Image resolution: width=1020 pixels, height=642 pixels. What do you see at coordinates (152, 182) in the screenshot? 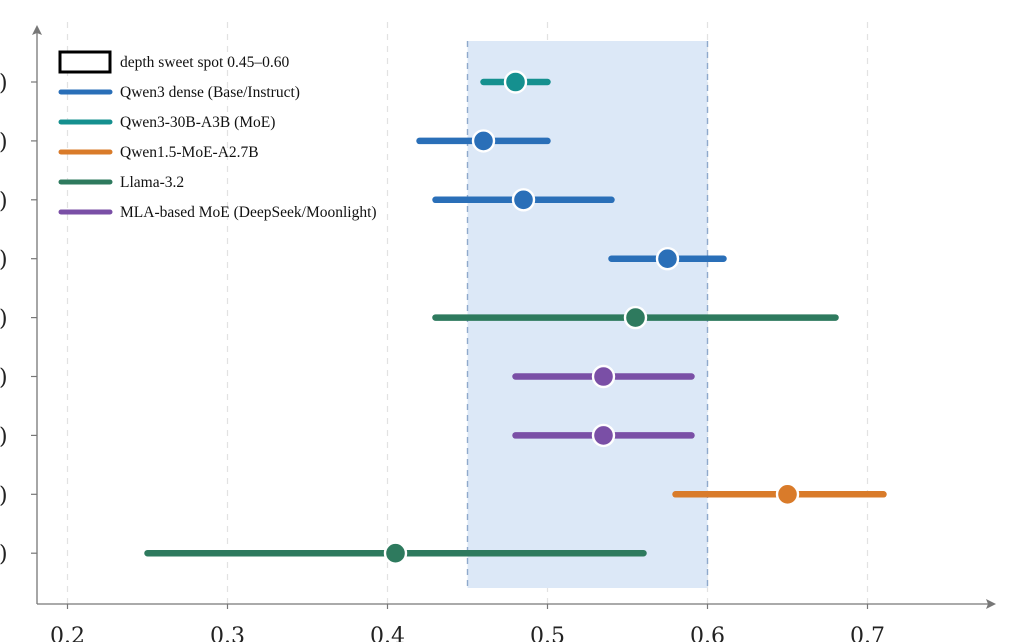
I see `legend-label-llama-3-2: Llama-3.2` at bounding box center [152, 182].